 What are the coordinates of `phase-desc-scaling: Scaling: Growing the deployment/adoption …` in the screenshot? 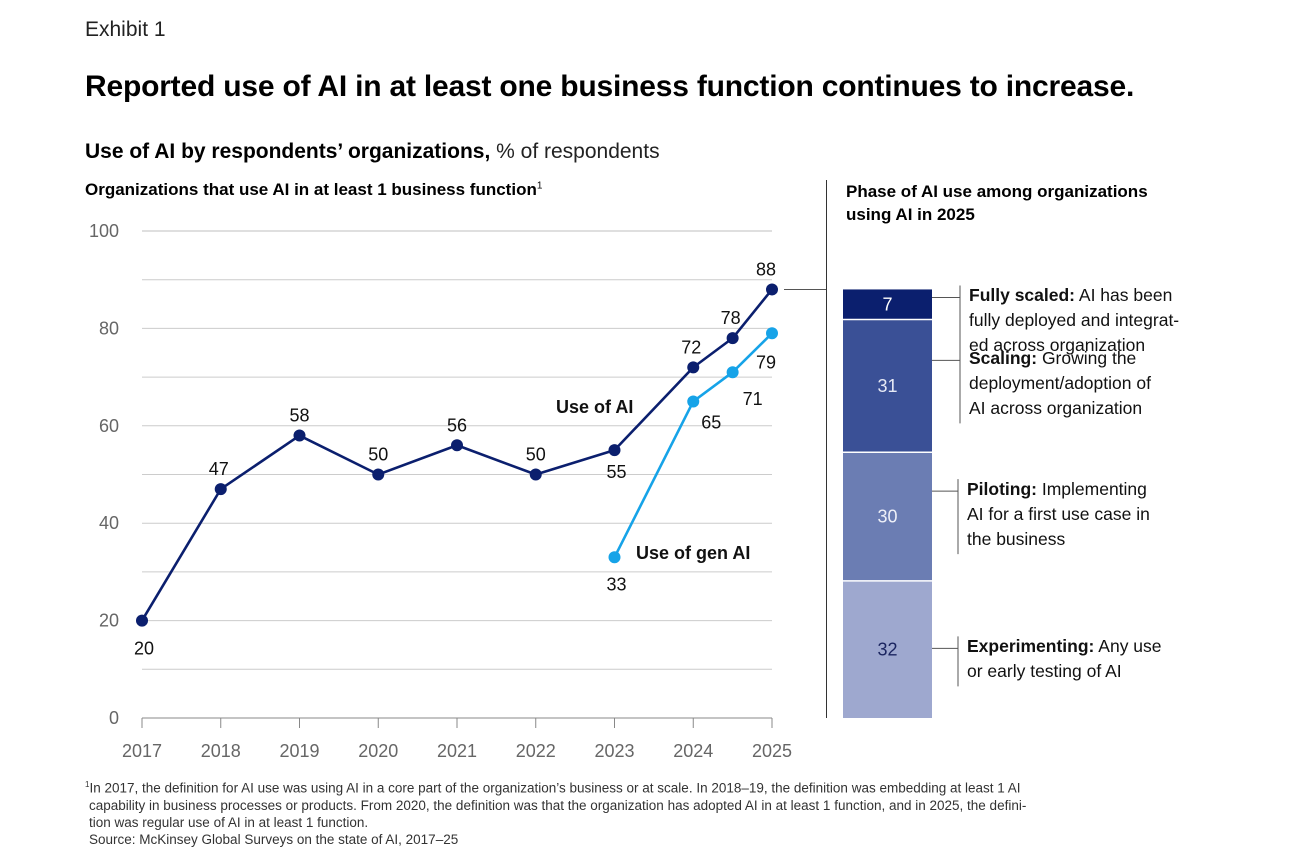 It's located at (1060, 383).